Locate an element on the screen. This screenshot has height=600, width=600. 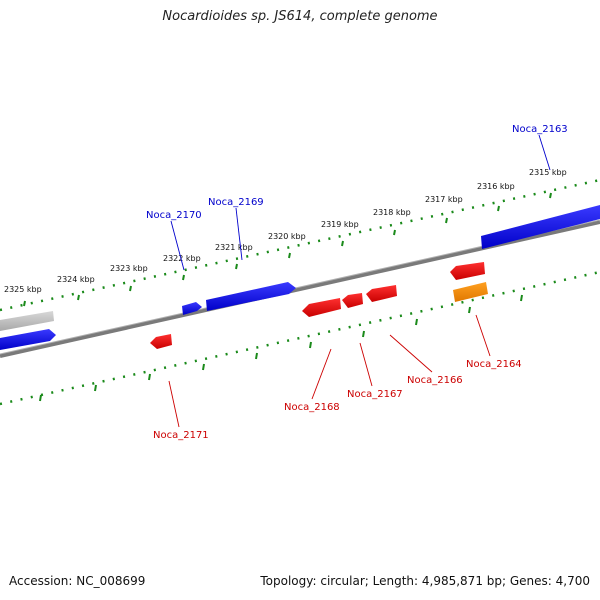
kbp-label: 2325 kbp is located at coordinates (23, 289).